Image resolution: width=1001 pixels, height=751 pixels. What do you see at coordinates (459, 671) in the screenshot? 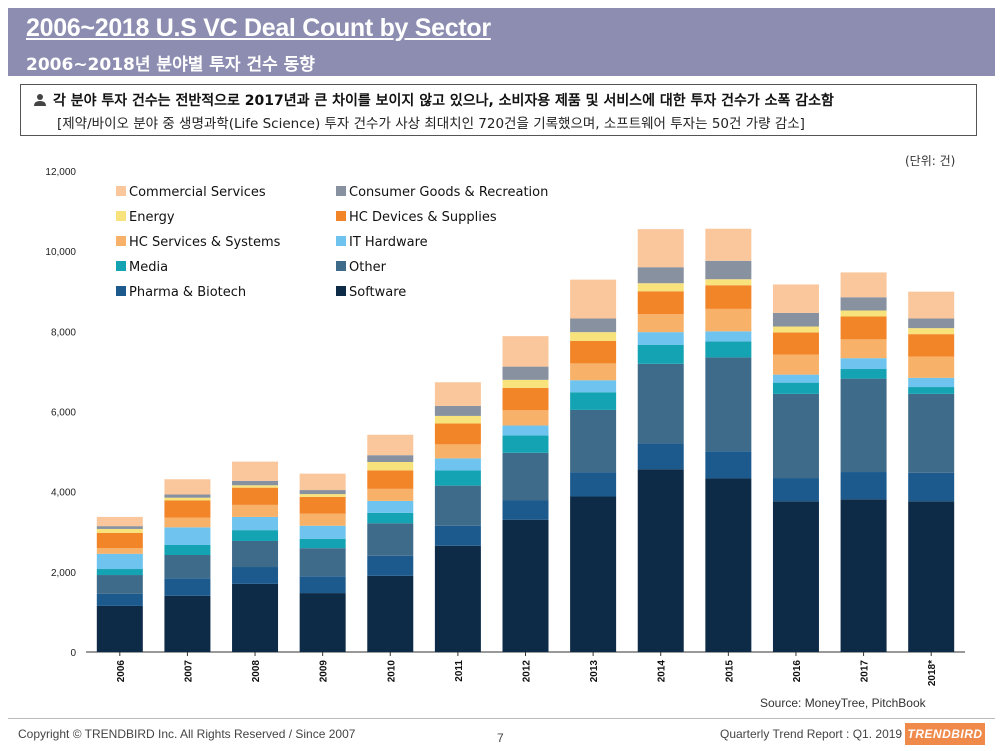
I see `x-tick-label: 2011` at bounding box center [459, 671].